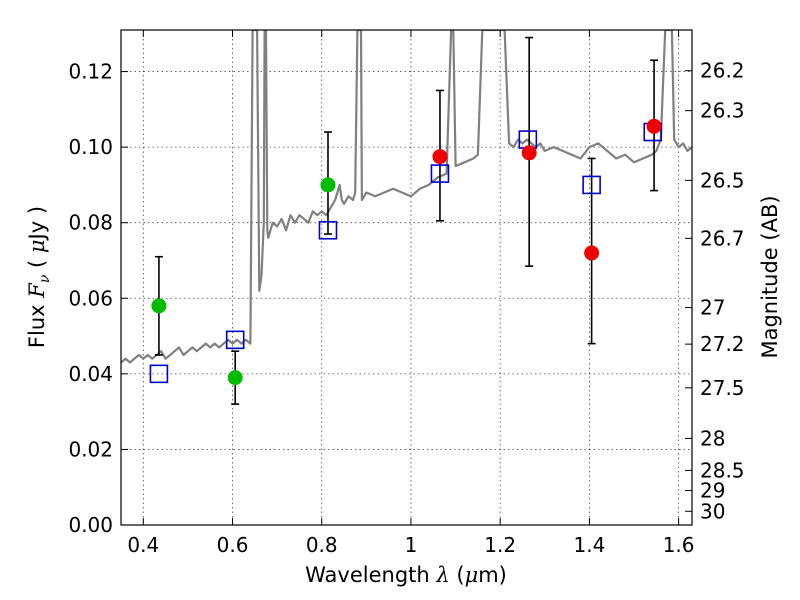  Describe the element at coordinates (770, 276) in the screenshot. I see `y2-axis-label: Magnitude (AB)` at that location.